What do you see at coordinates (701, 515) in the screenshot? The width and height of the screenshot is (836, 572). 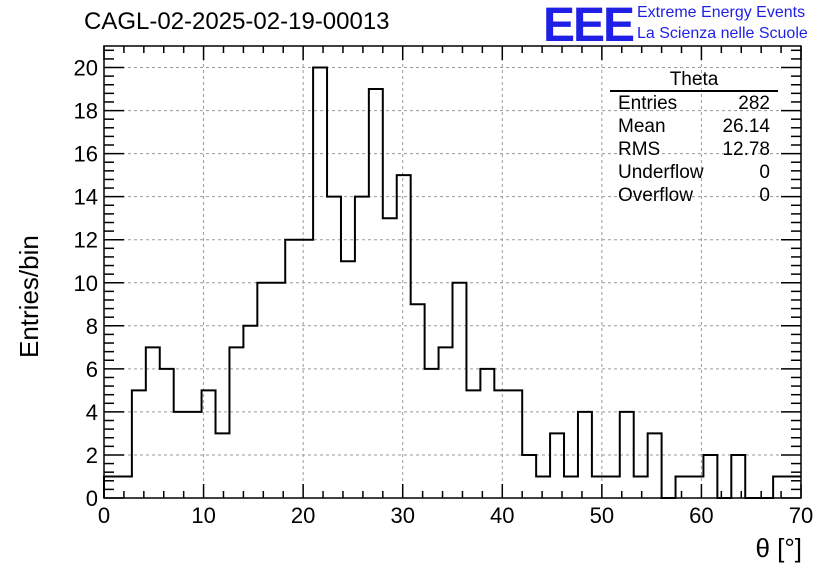 I see `x-tick-label: 60` at bounding box center [701, 515].